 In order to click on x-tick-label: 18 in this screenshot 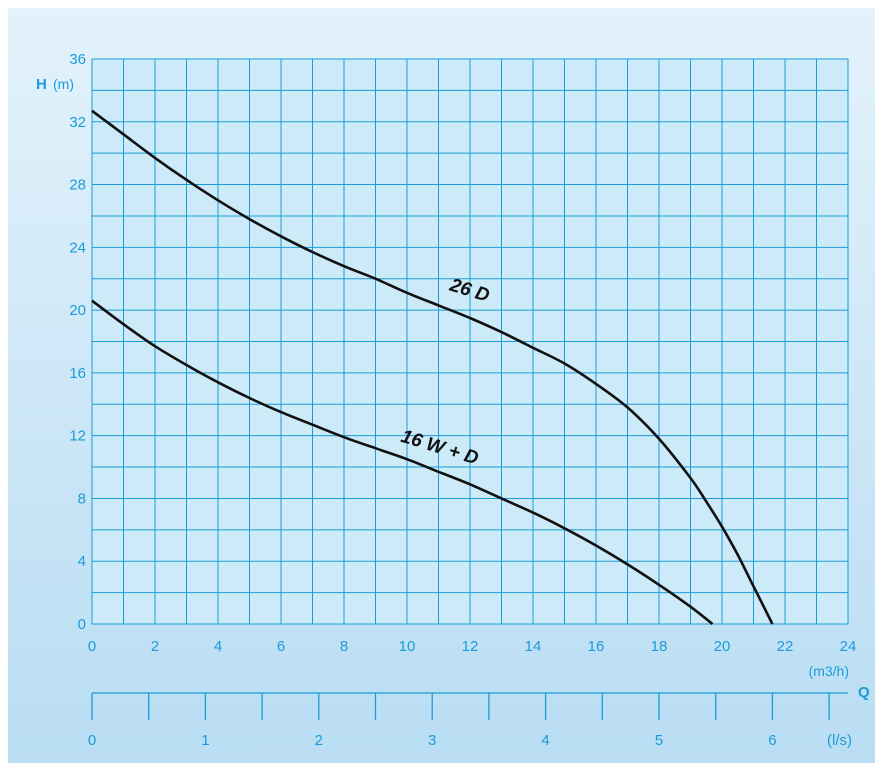, I will do `click(659, 646)`.